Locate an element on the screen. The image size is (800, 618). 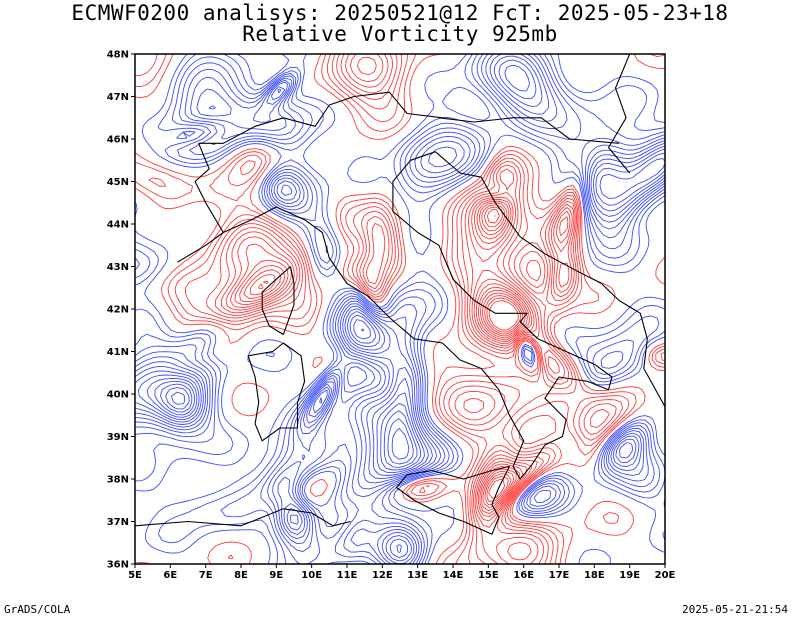
positive-vorticity-contour is located at coordinates (503, 357).